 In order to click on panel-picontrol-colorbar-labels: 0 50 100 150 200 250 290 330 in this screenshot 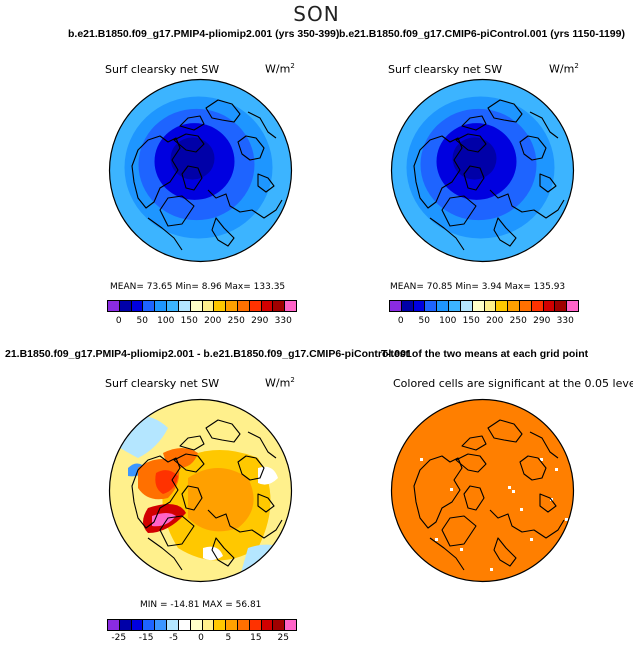, I will do `click(483, 321)`.